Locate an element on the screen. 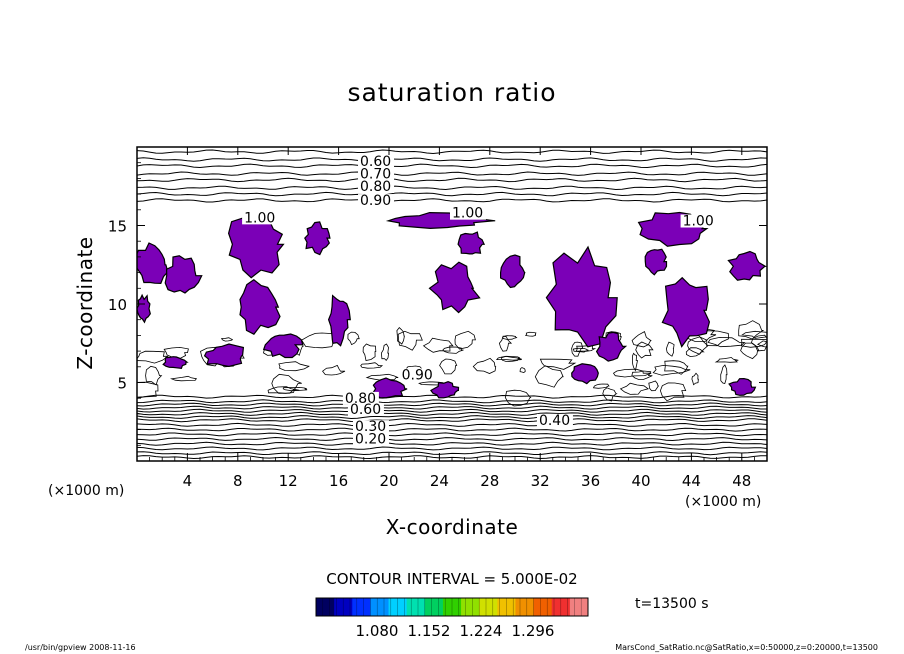  colorbar is located at coordinates (452, 607).